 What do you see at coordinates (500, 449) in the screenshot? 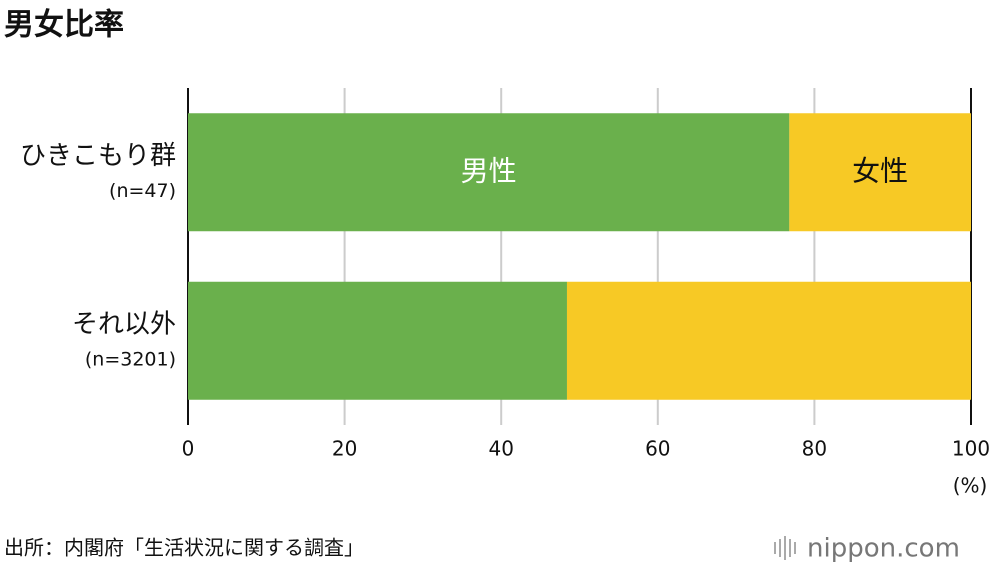
I see `x-tick-label: 40` at bounding box center [500, 449].